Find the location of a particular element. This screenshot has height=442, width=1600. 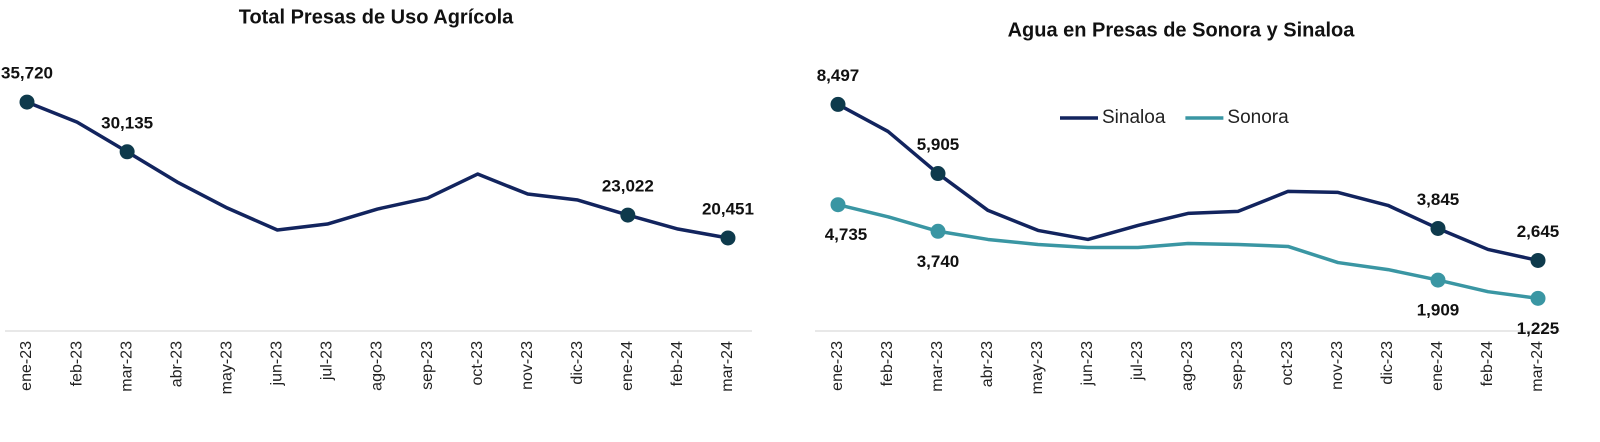

data-label: 20,451 is located at coordinates (728, 208).